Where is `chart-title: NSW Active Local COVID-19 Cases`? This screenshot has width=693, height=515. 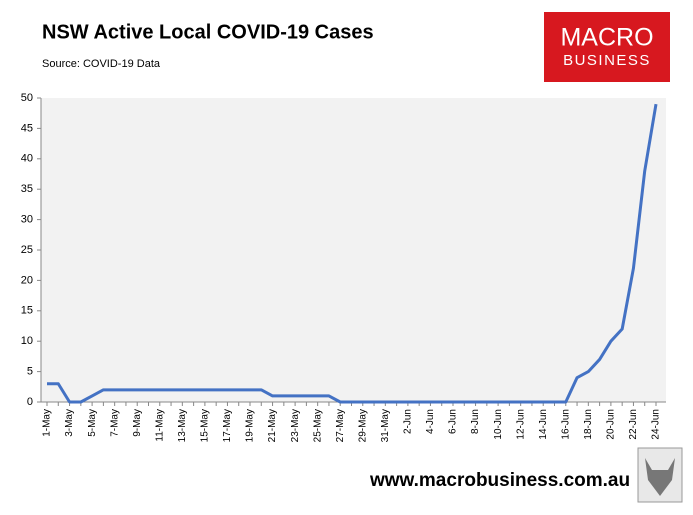 chart-title: NSW Active Local COVID-19 Cases is located at coordinates (208, 32).